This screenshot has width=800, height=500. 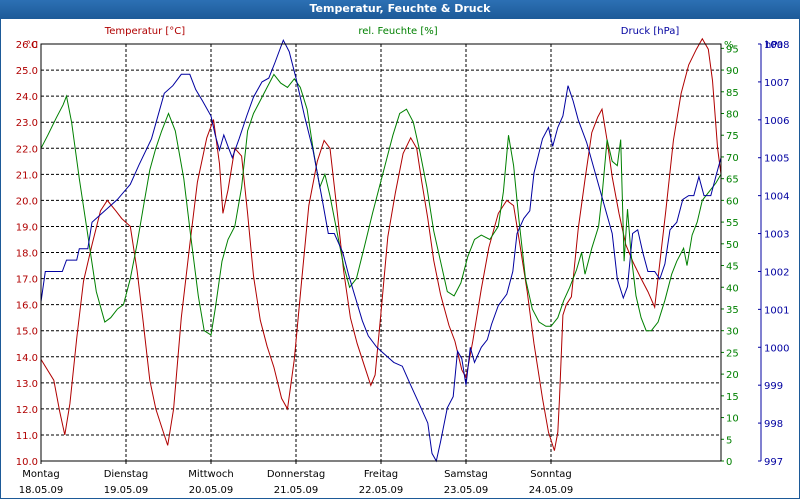 I want to click on right-tick-label: 1006, so click(x=776, y=121).